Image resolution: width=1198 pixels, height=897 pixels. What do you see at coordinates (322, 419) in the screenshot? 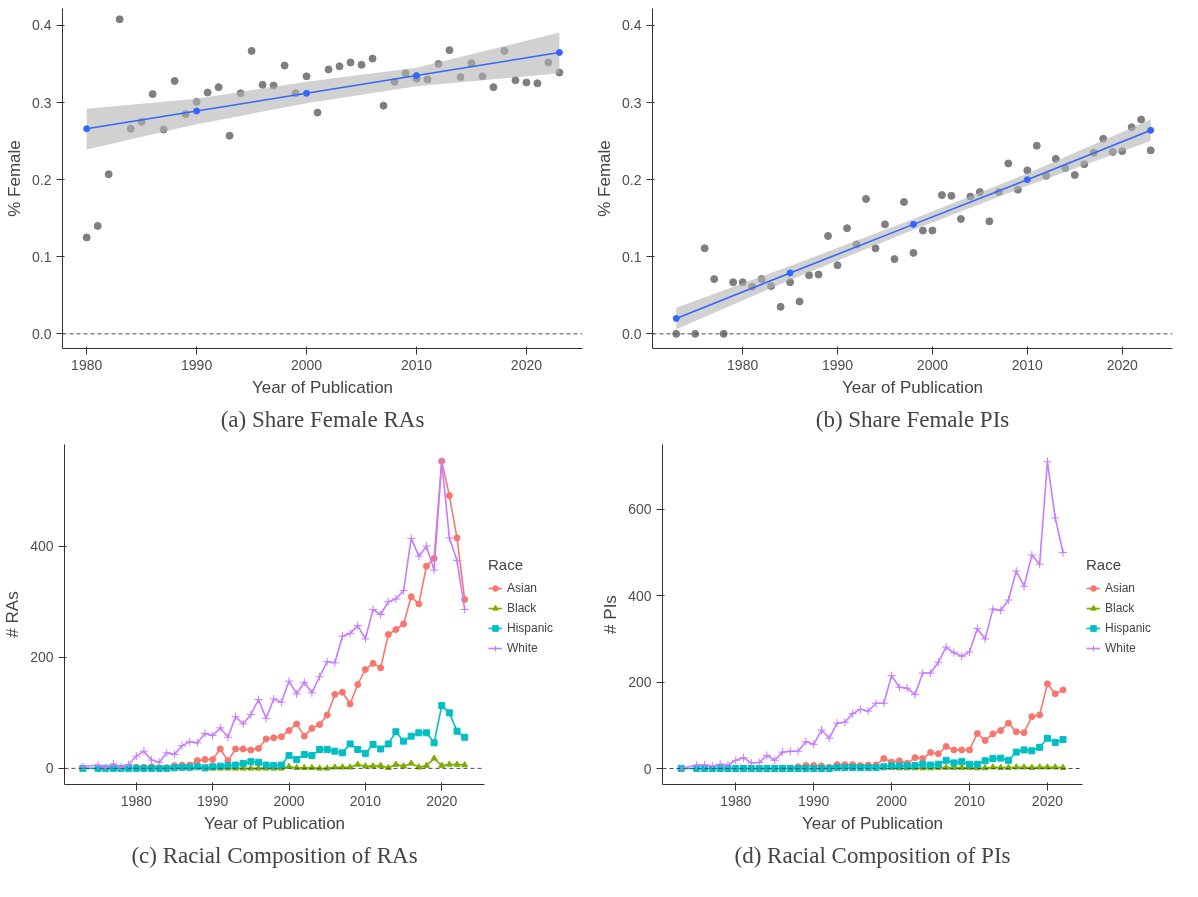
I see `text: (a) Share Female RAs` at bounding box center [322, 419].